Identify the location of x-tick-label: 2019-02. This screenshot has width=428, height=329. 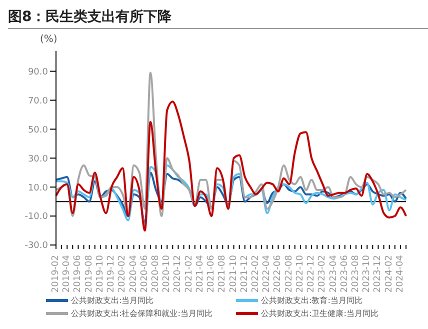
(56, 274).